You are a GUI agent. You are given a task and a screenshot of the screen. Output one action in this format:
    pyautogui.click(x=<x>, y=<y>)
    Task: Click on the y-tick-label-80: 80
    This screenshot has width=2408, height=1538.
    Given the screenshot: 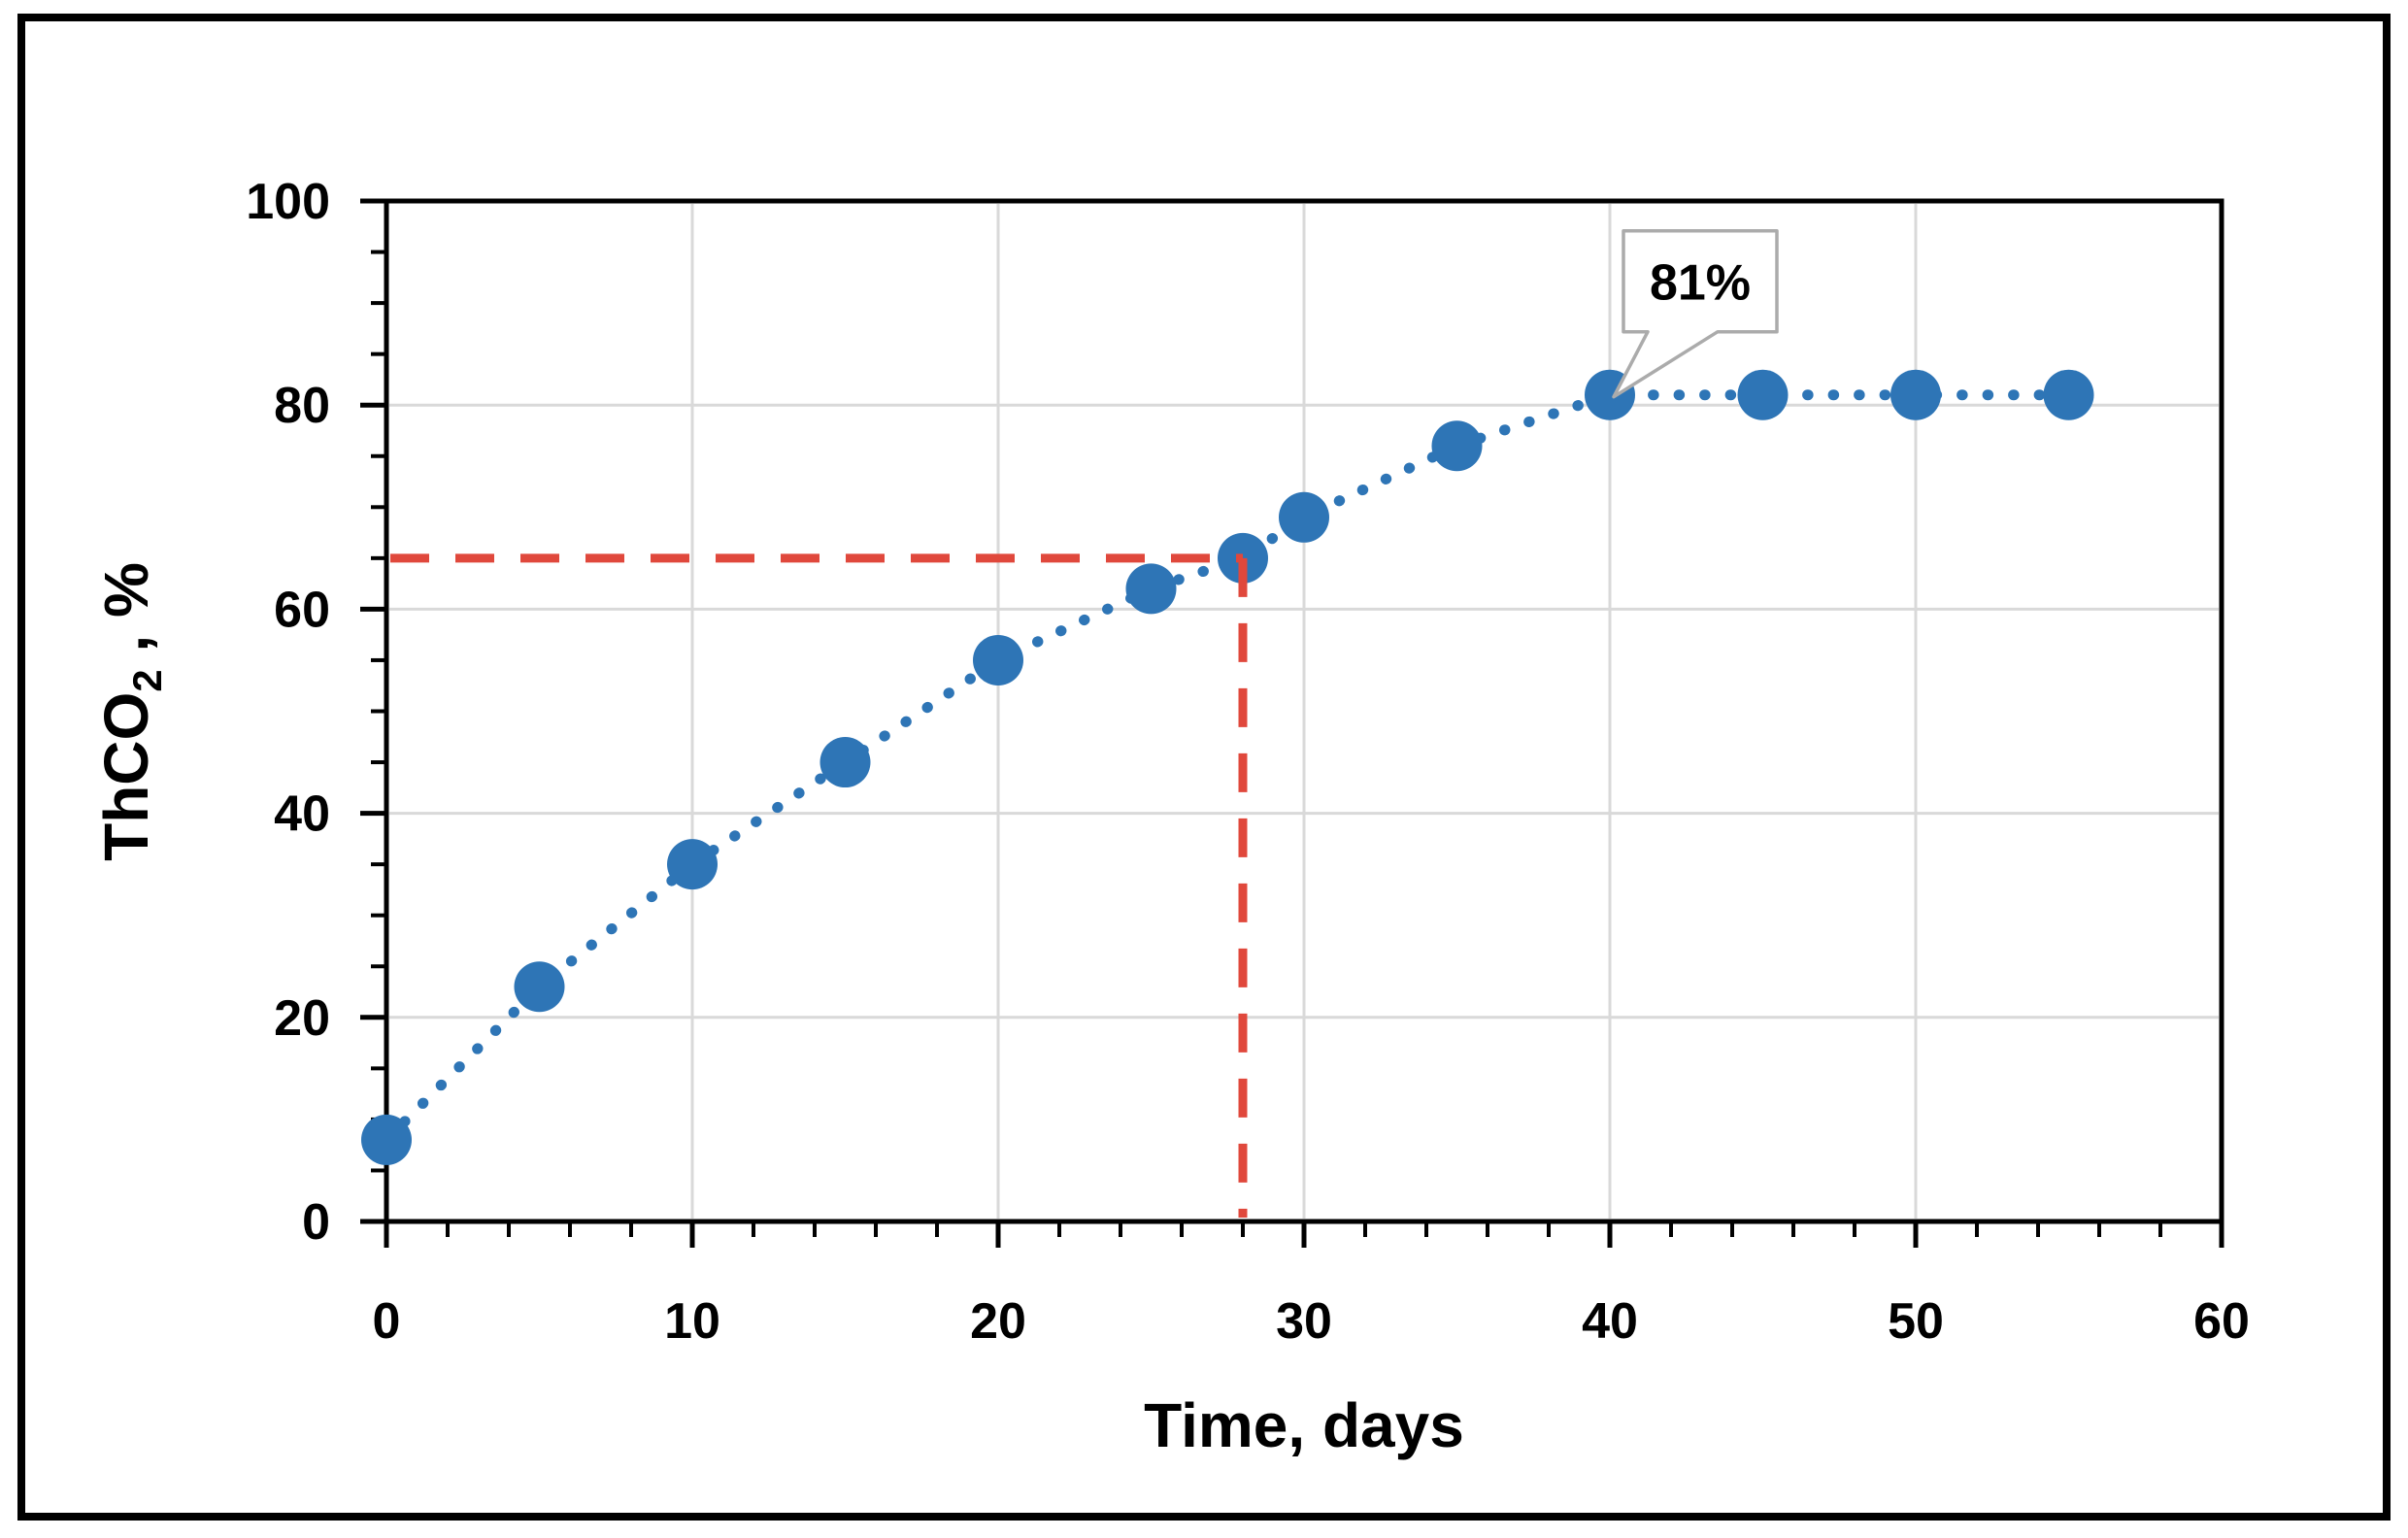 What is the action you would take?
    pyautogui.click(x=302, y=406)
    